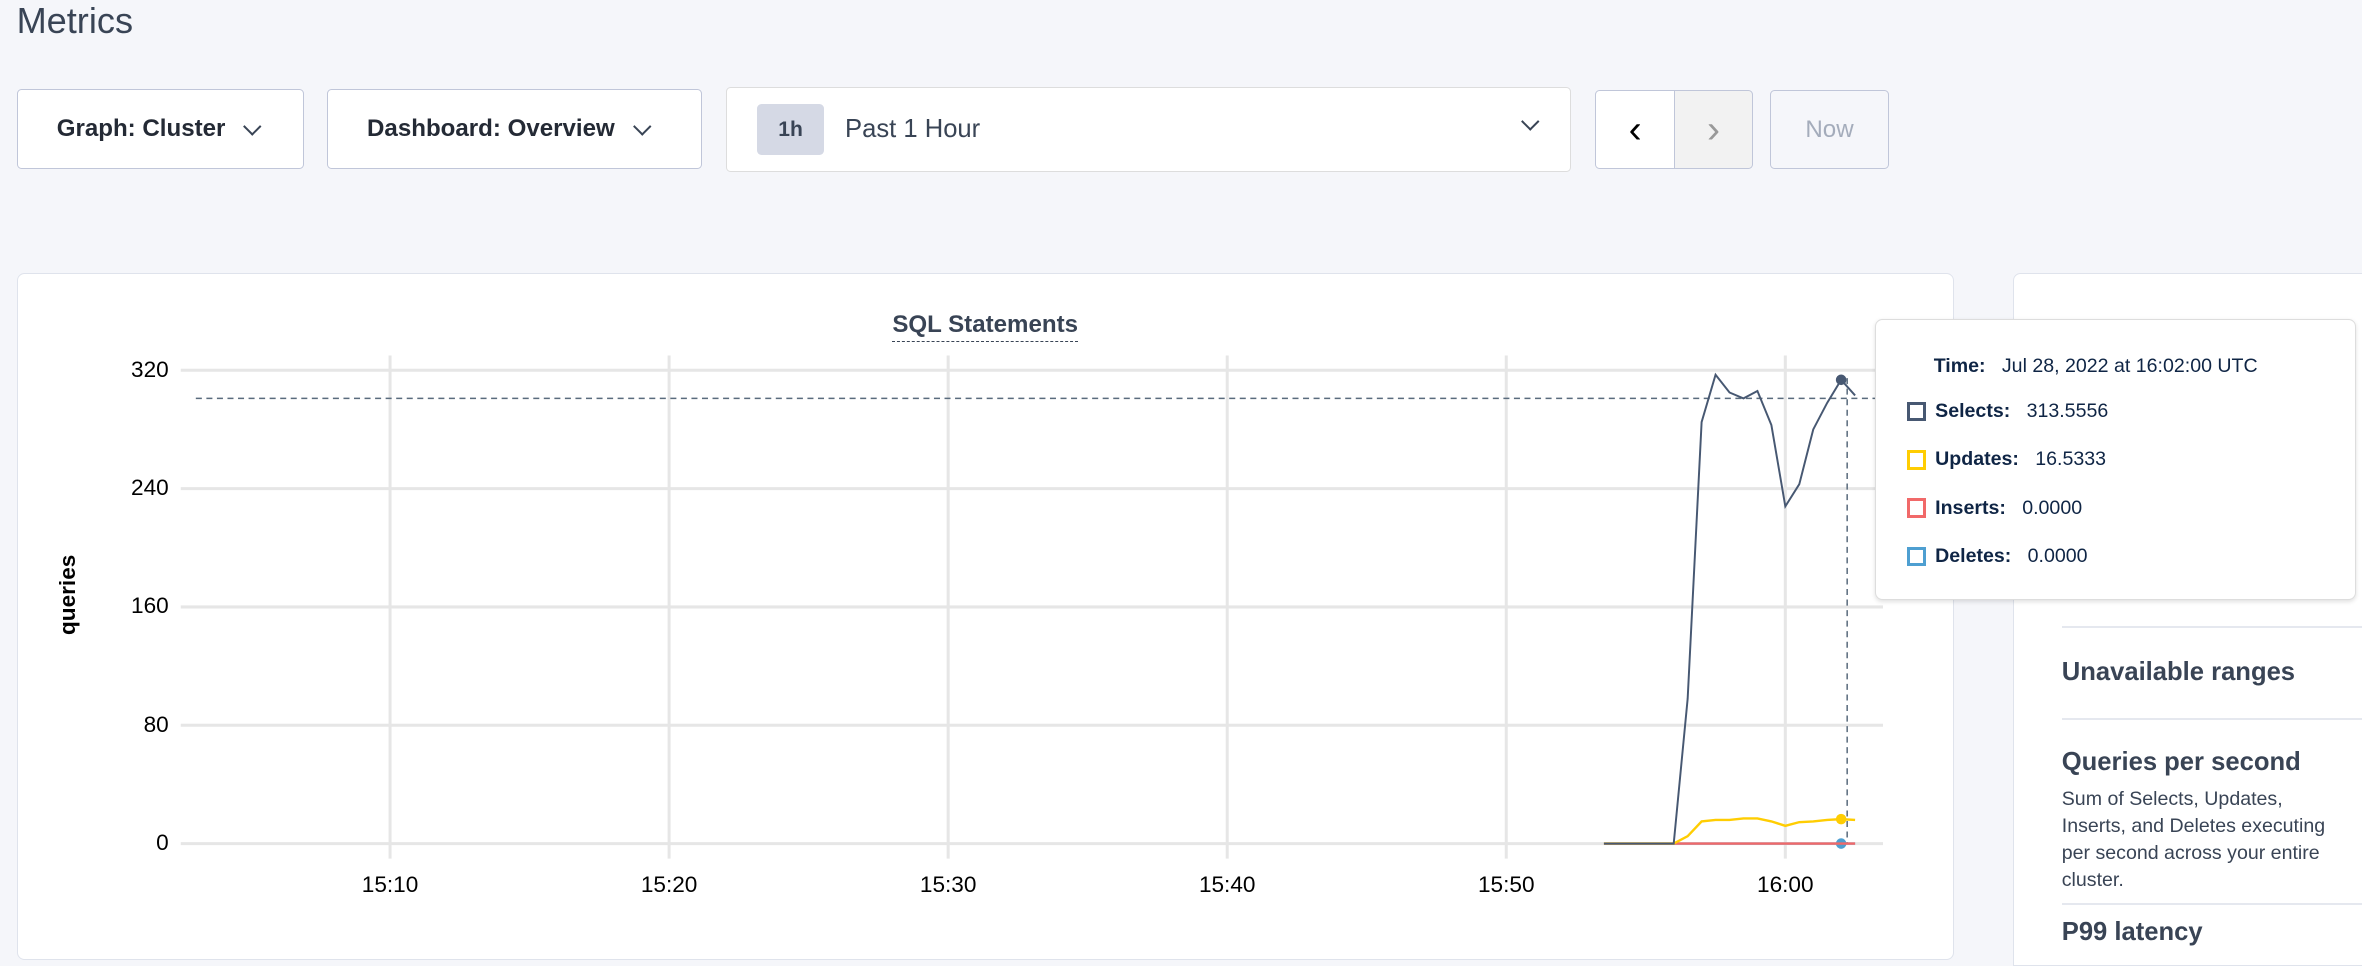 Image resolution: width=2362 pixels, height=966 pixels. Describe the element at coordinates (2071, 459) in the screenshot. I see `tooltip-row-value: 16.5333` at that location.